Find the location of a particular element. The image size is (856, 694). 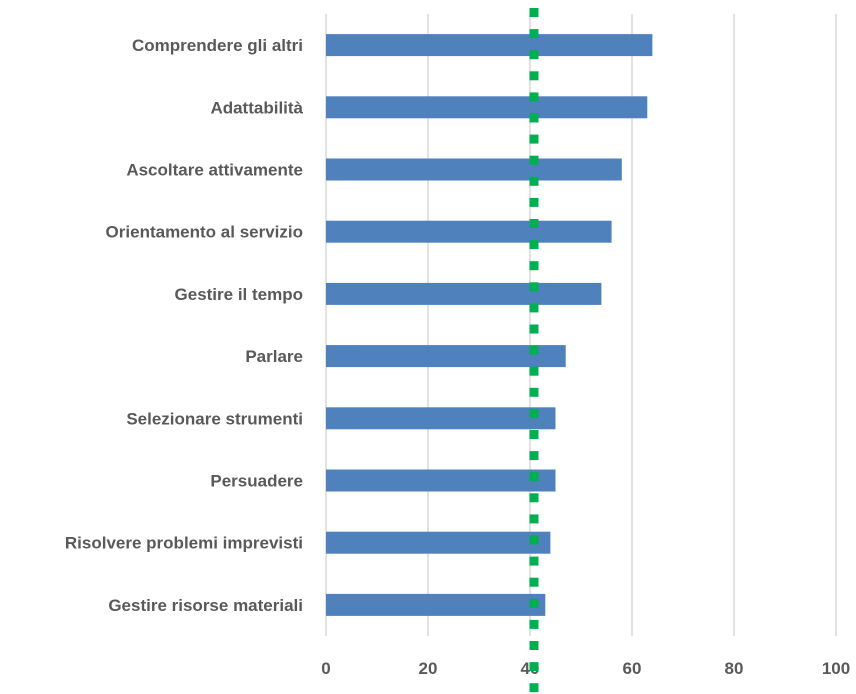

category-label-7: Selezionare strumenti is located at coordinates (214, 418).